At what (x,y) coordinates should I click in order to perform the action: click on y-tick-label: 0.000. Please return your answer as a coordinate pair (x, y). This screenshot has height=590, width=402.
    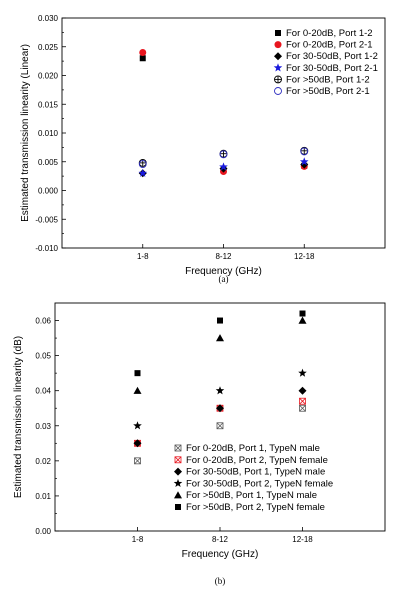
    Looking at the image, I should click on (48, 191).